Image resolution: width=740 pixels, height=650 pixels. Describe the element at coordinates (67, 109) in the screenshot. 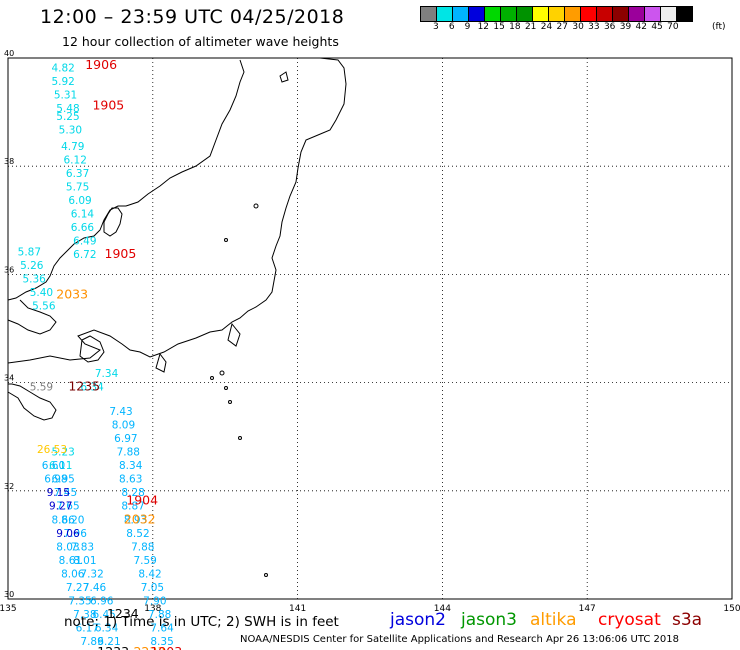

I see `wave-height-value: 5.48` at that location.